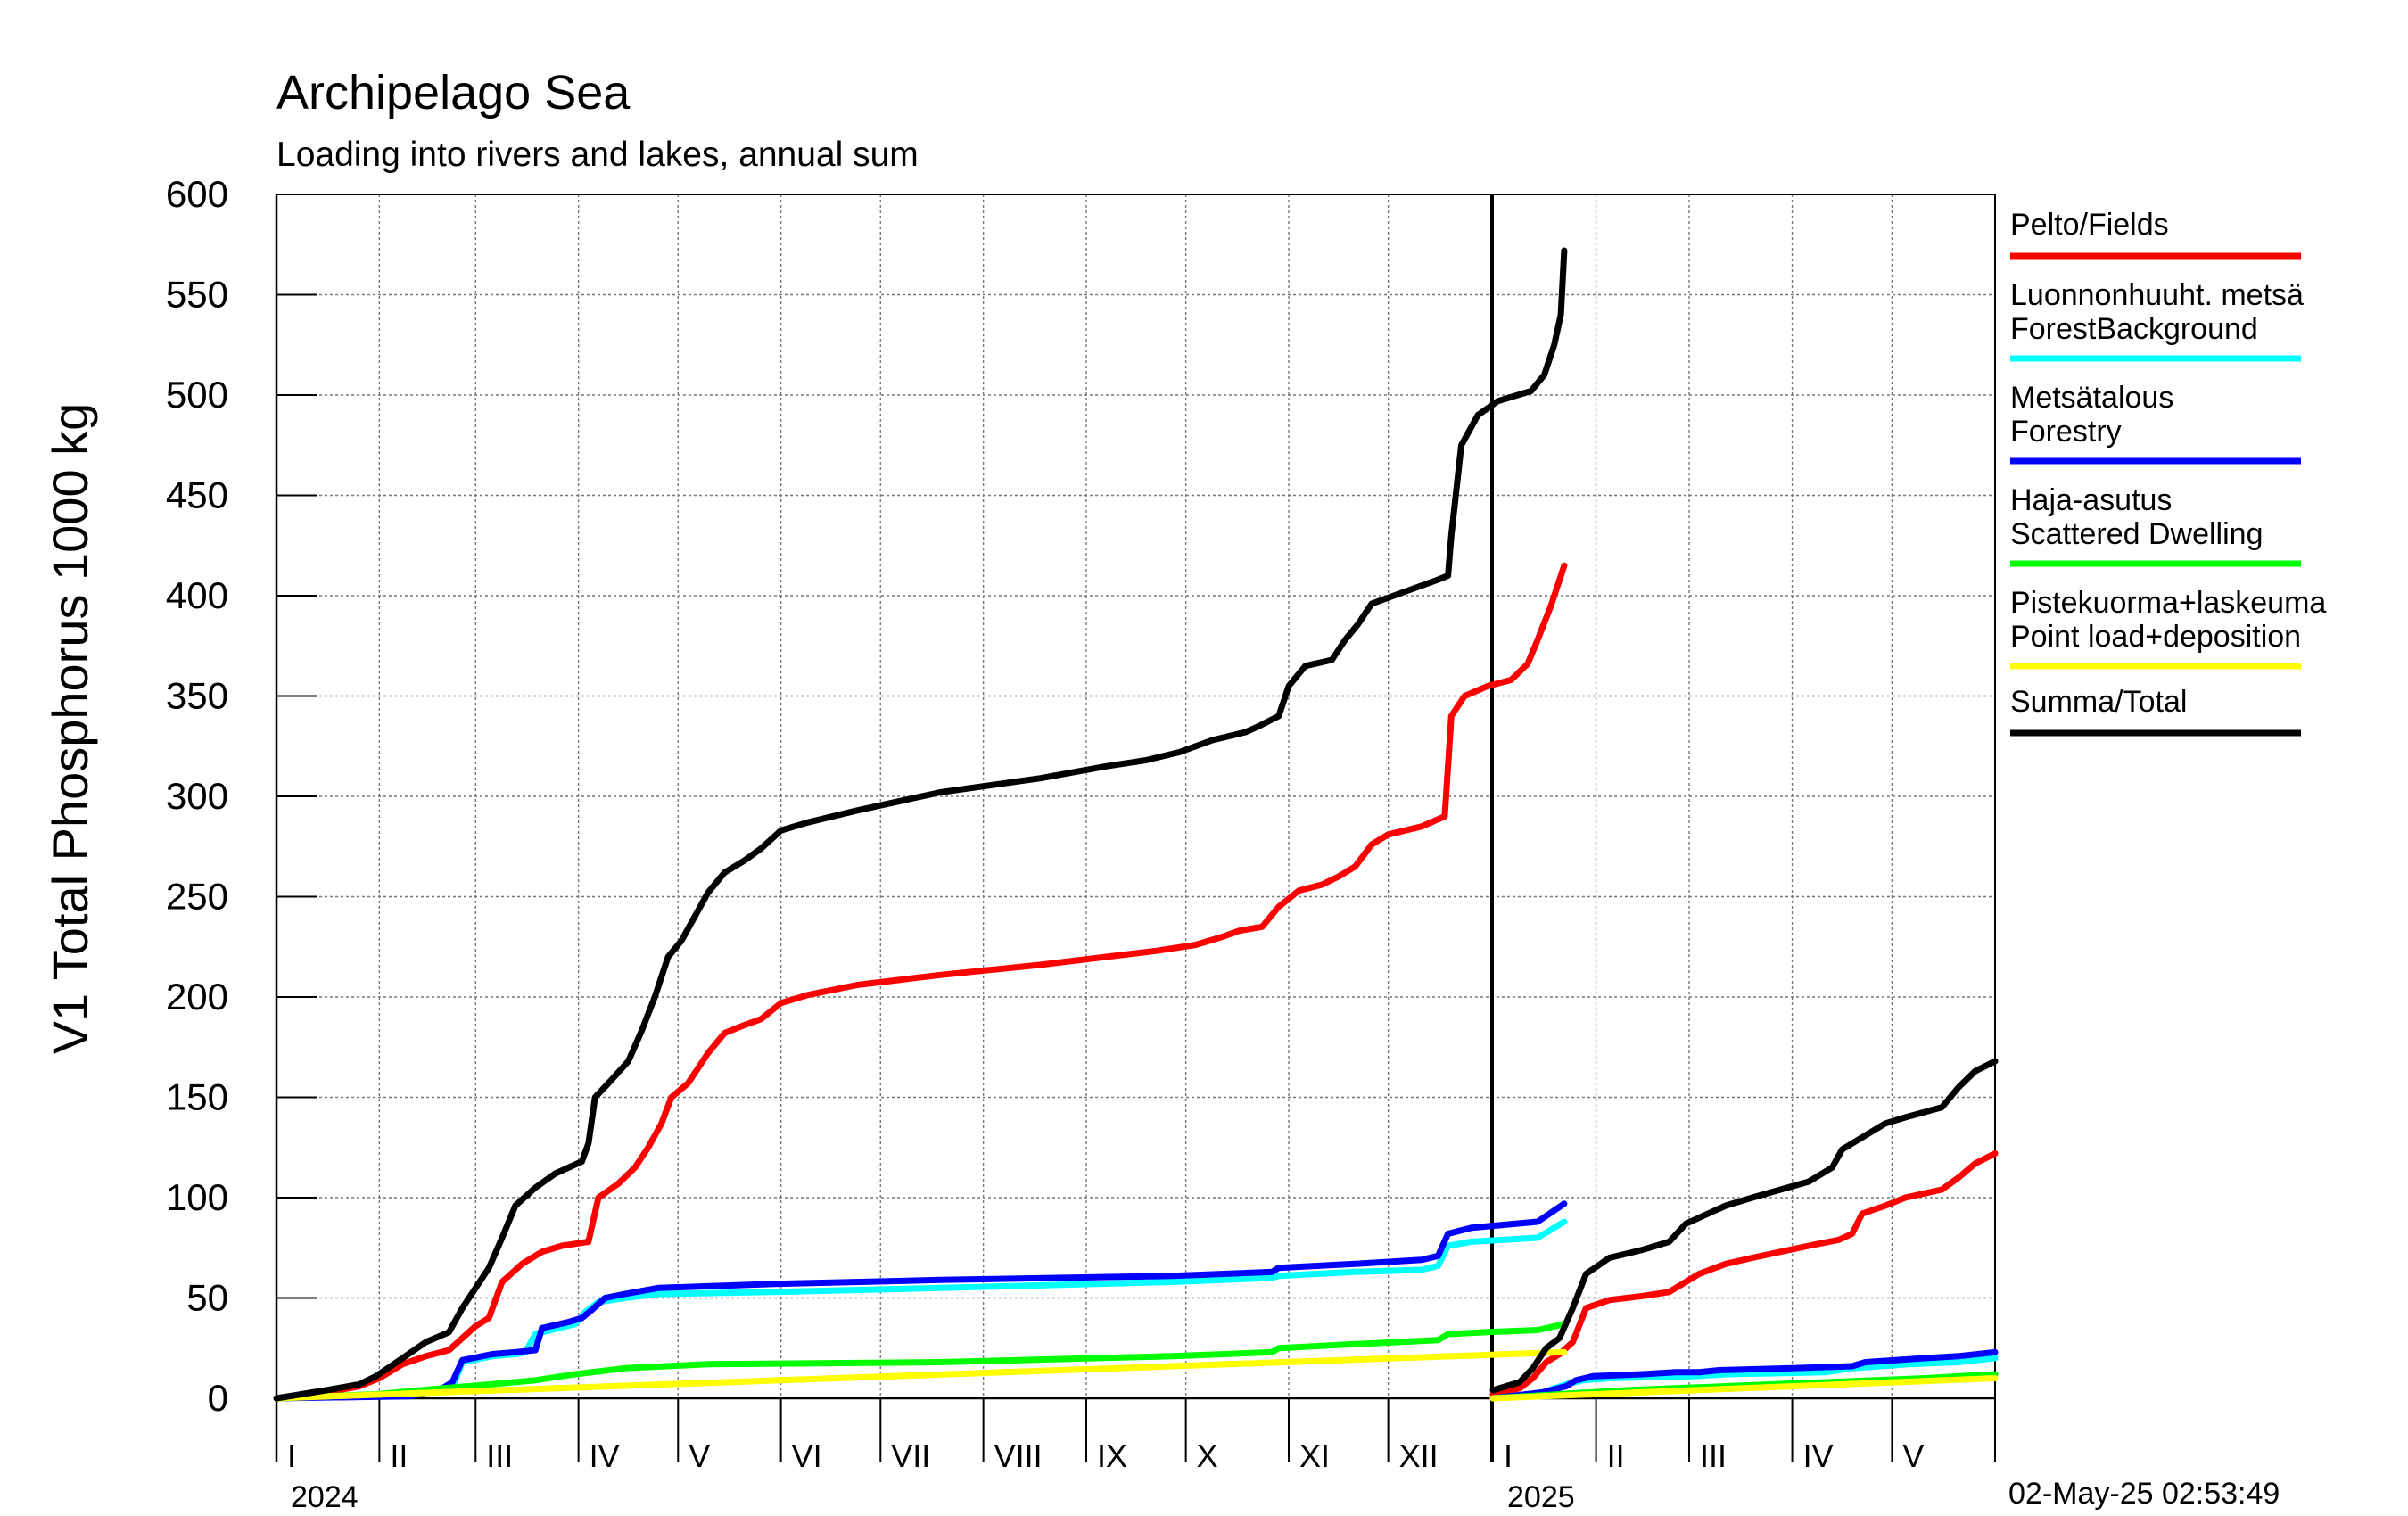  What do you see at coordinates (2091, 415) in the screenshot?
I see `legend-label: Metsätalous Forestry` at bounding box center [2091, 415].